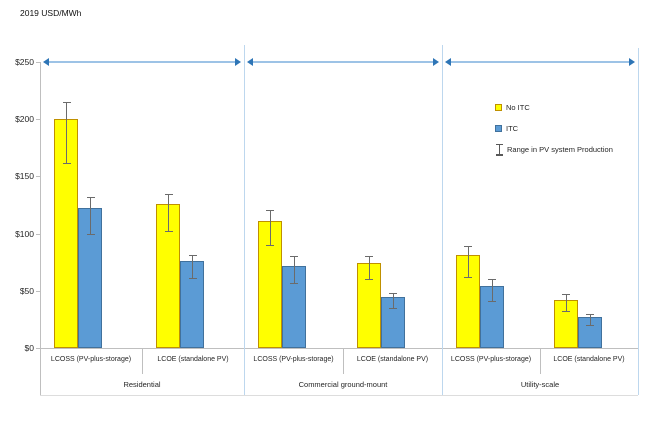  What do you see at coordinates (512, 128) in the screenshot?
I see `legend-label-itc: ITC` at bounding box center [512, 128].